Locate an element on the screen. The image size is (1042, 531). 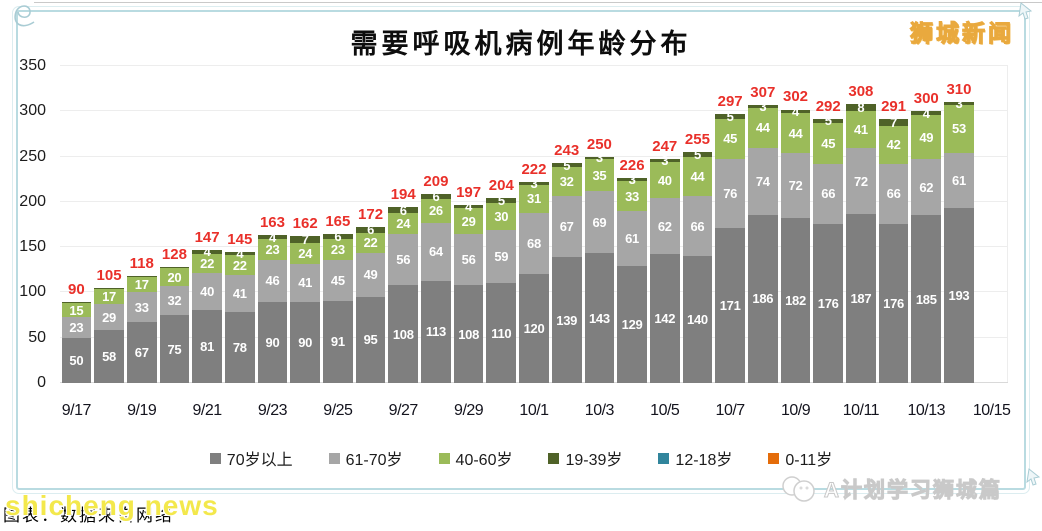
bar-segment: 46 is located at coordinates (272, 280).